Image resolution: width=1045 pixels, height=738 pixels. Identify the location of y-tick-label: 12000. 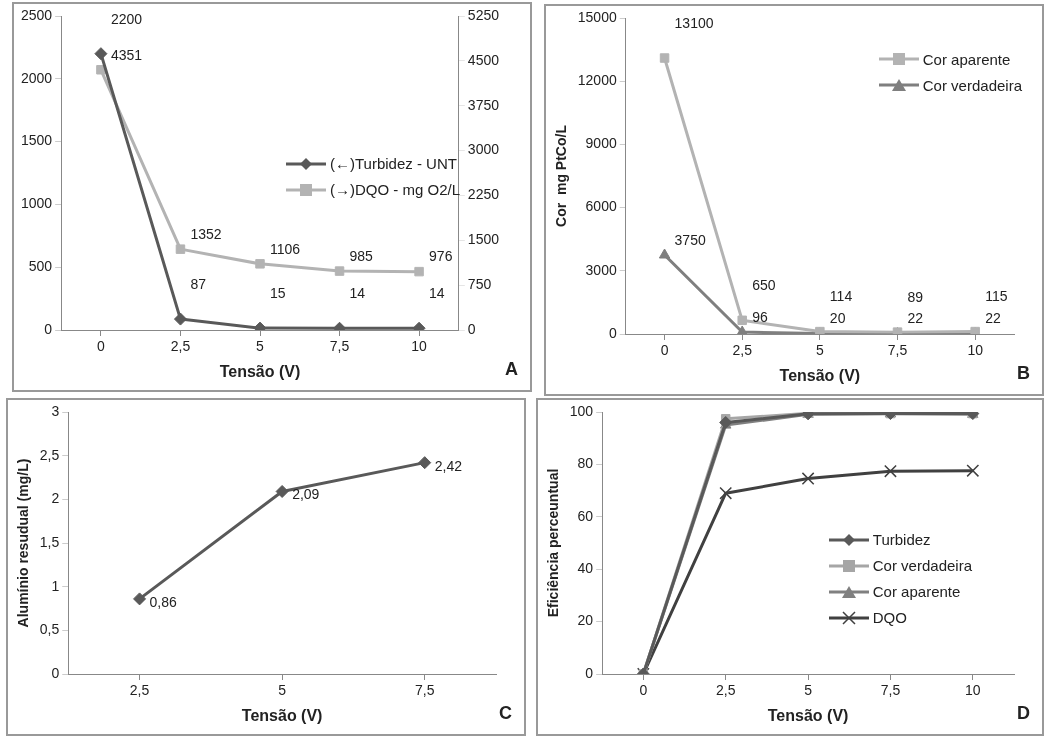
(597, 80).